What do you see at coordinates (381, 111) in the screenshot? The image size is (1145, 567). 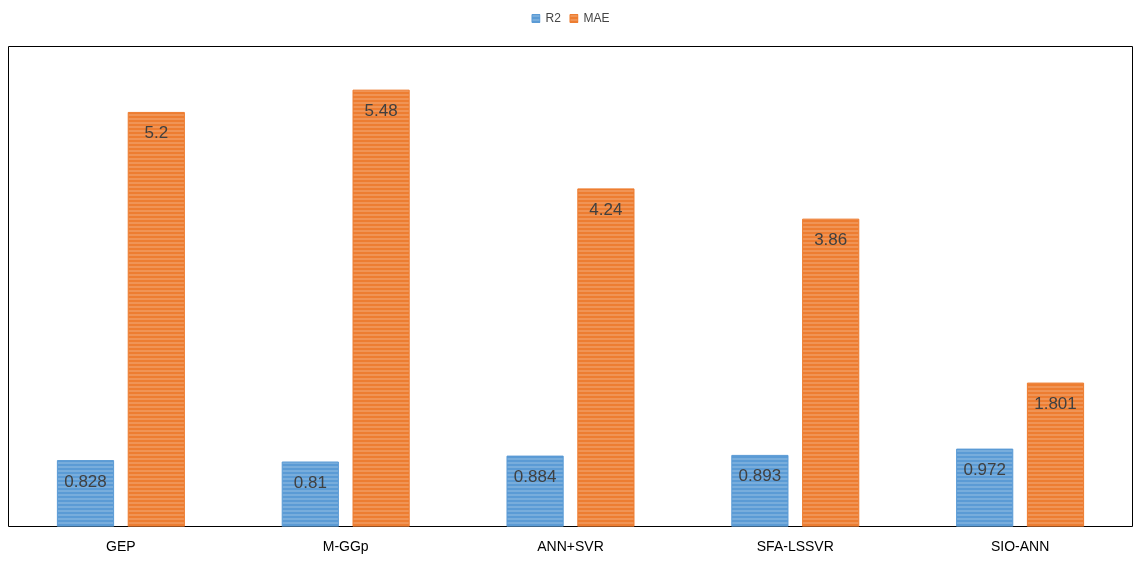 I see `data-label: 5.48` at bounding box center [381, 111].